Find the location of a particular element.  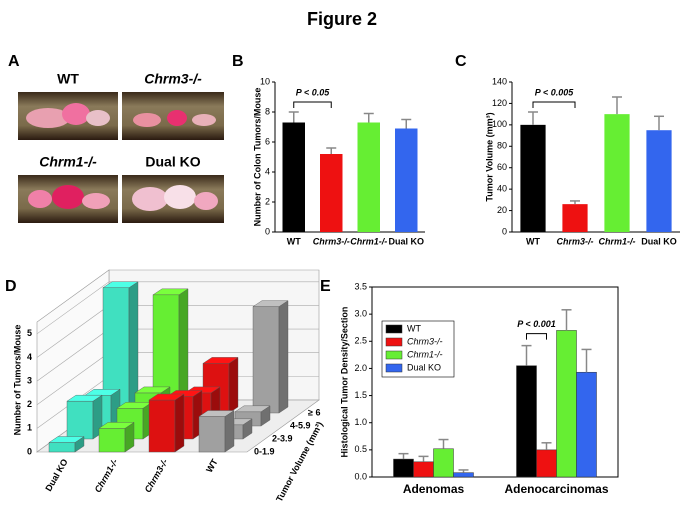

x-tick-label: Adenocarcinomas is located at coordinates (556, 489).